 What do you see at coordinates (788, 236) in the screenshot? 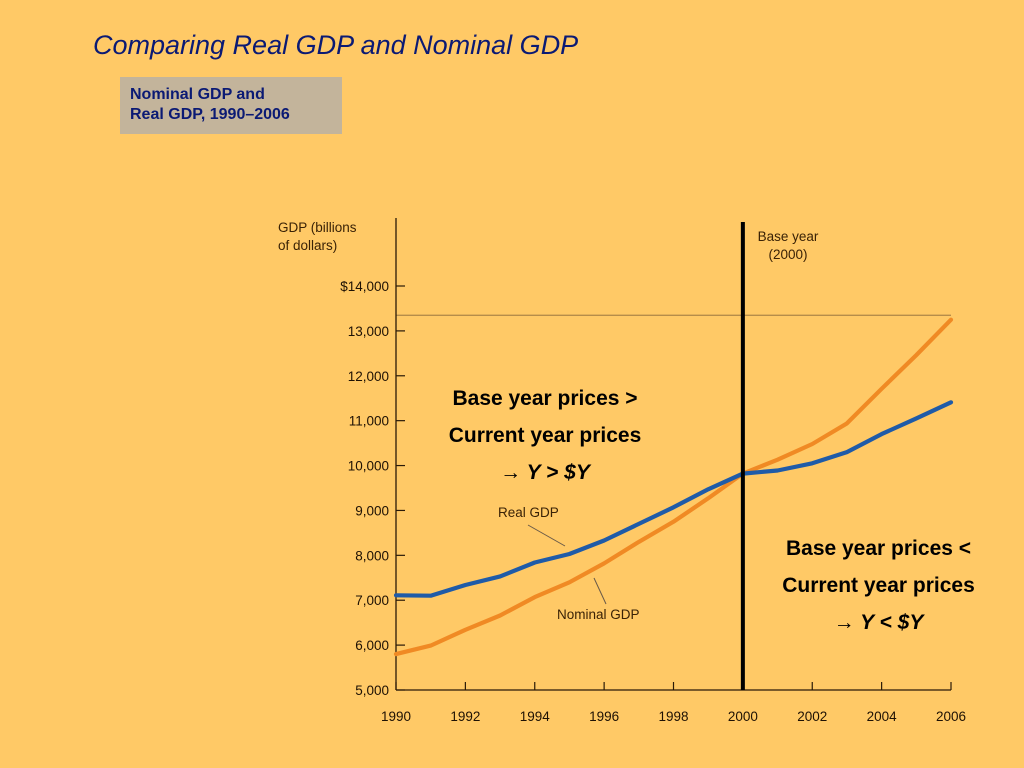
I see `base-year-label-line-1: Base year` at bounding box center [788, 236].